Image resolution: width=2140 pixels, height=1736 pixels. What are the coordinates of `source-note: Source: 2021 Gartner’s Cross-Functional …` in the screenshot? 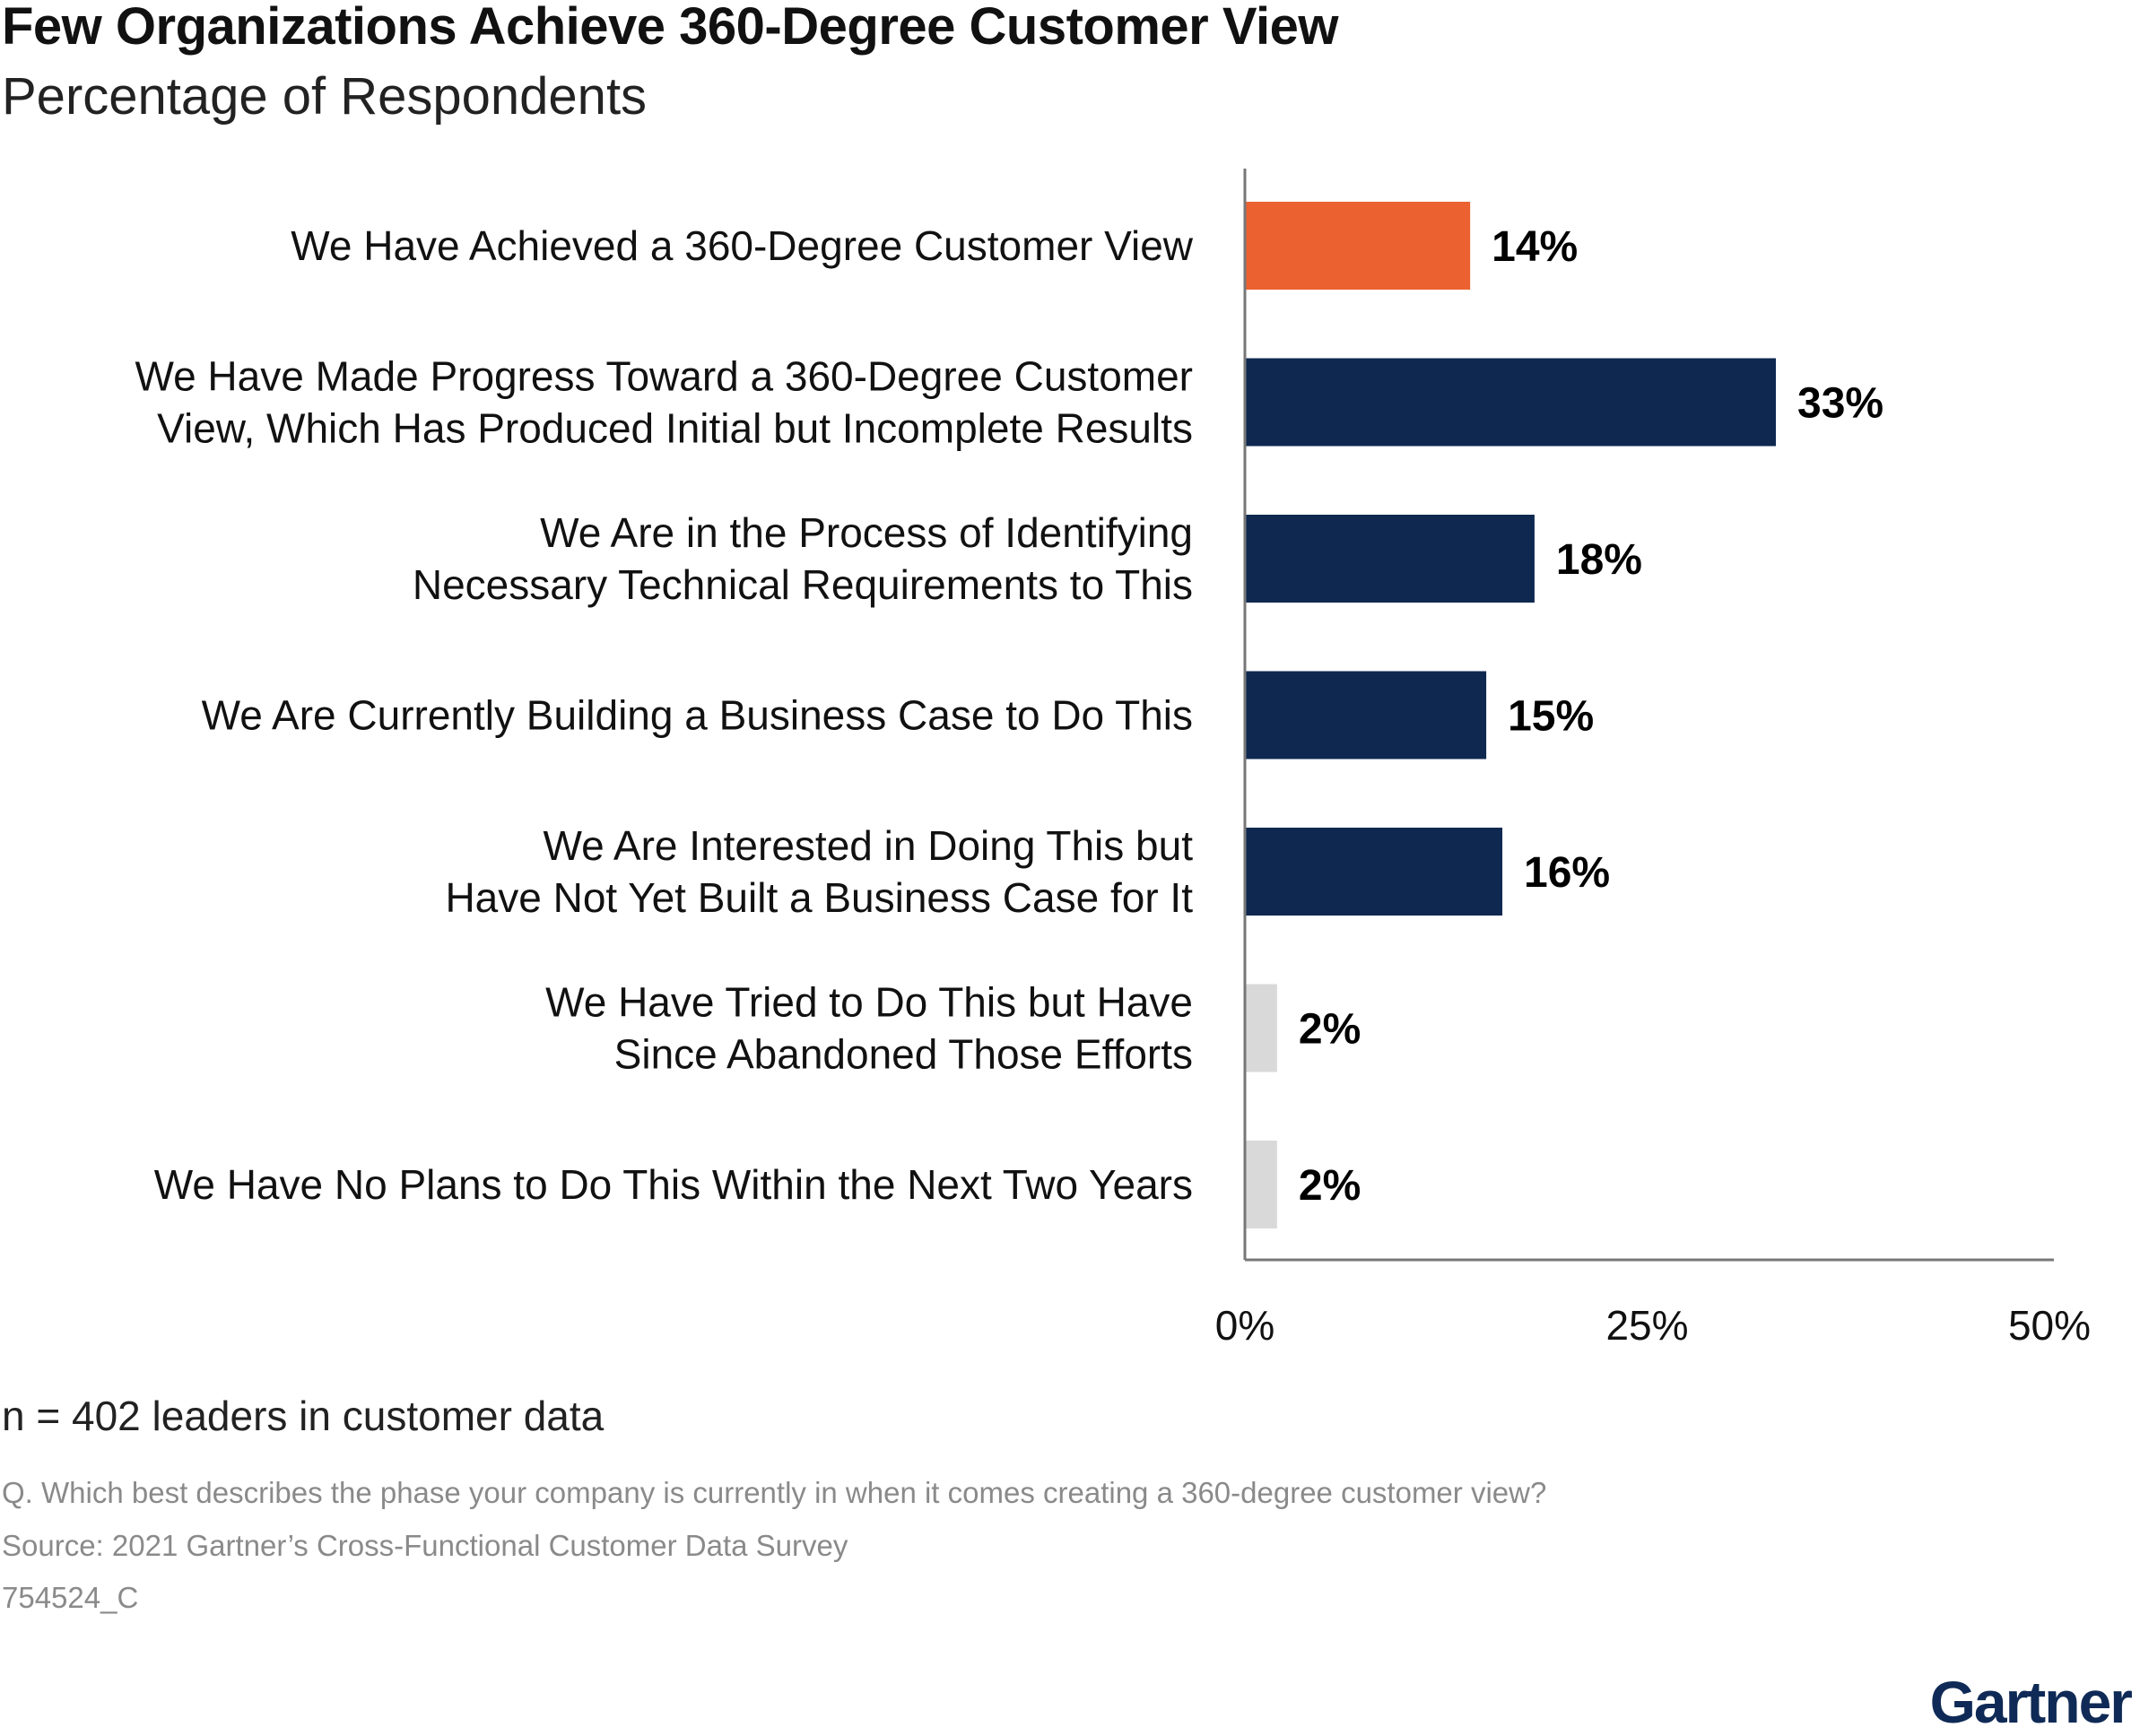 It's located at (425, 1545).